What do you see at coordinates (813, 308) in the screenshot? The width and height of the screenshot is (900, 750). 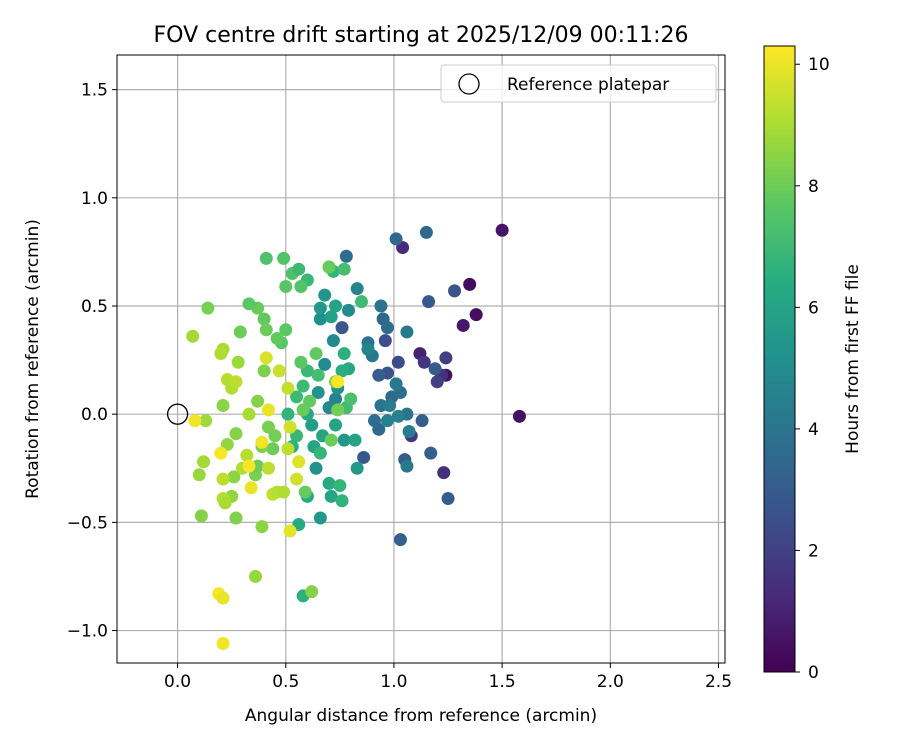 I see `colorbar-tick-label: 6` at bounding box center [813, 308].